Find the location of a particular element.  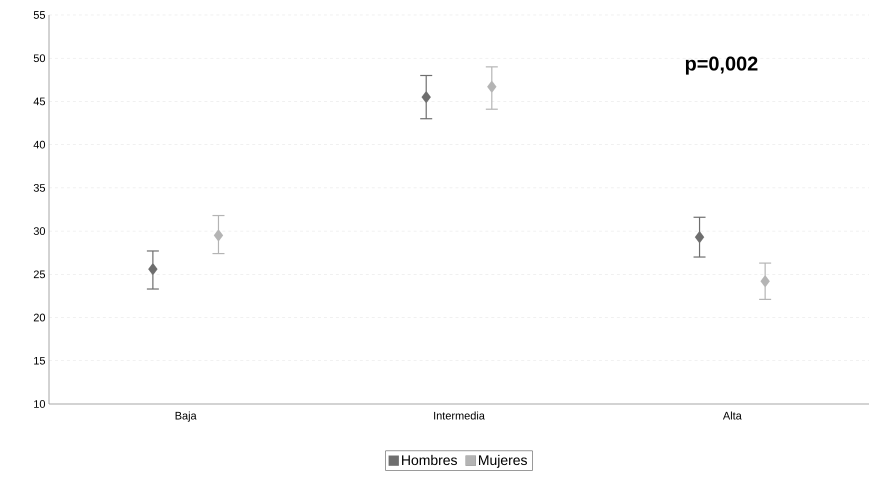

legend-label: Hombres is located at coordinates (429, 460).